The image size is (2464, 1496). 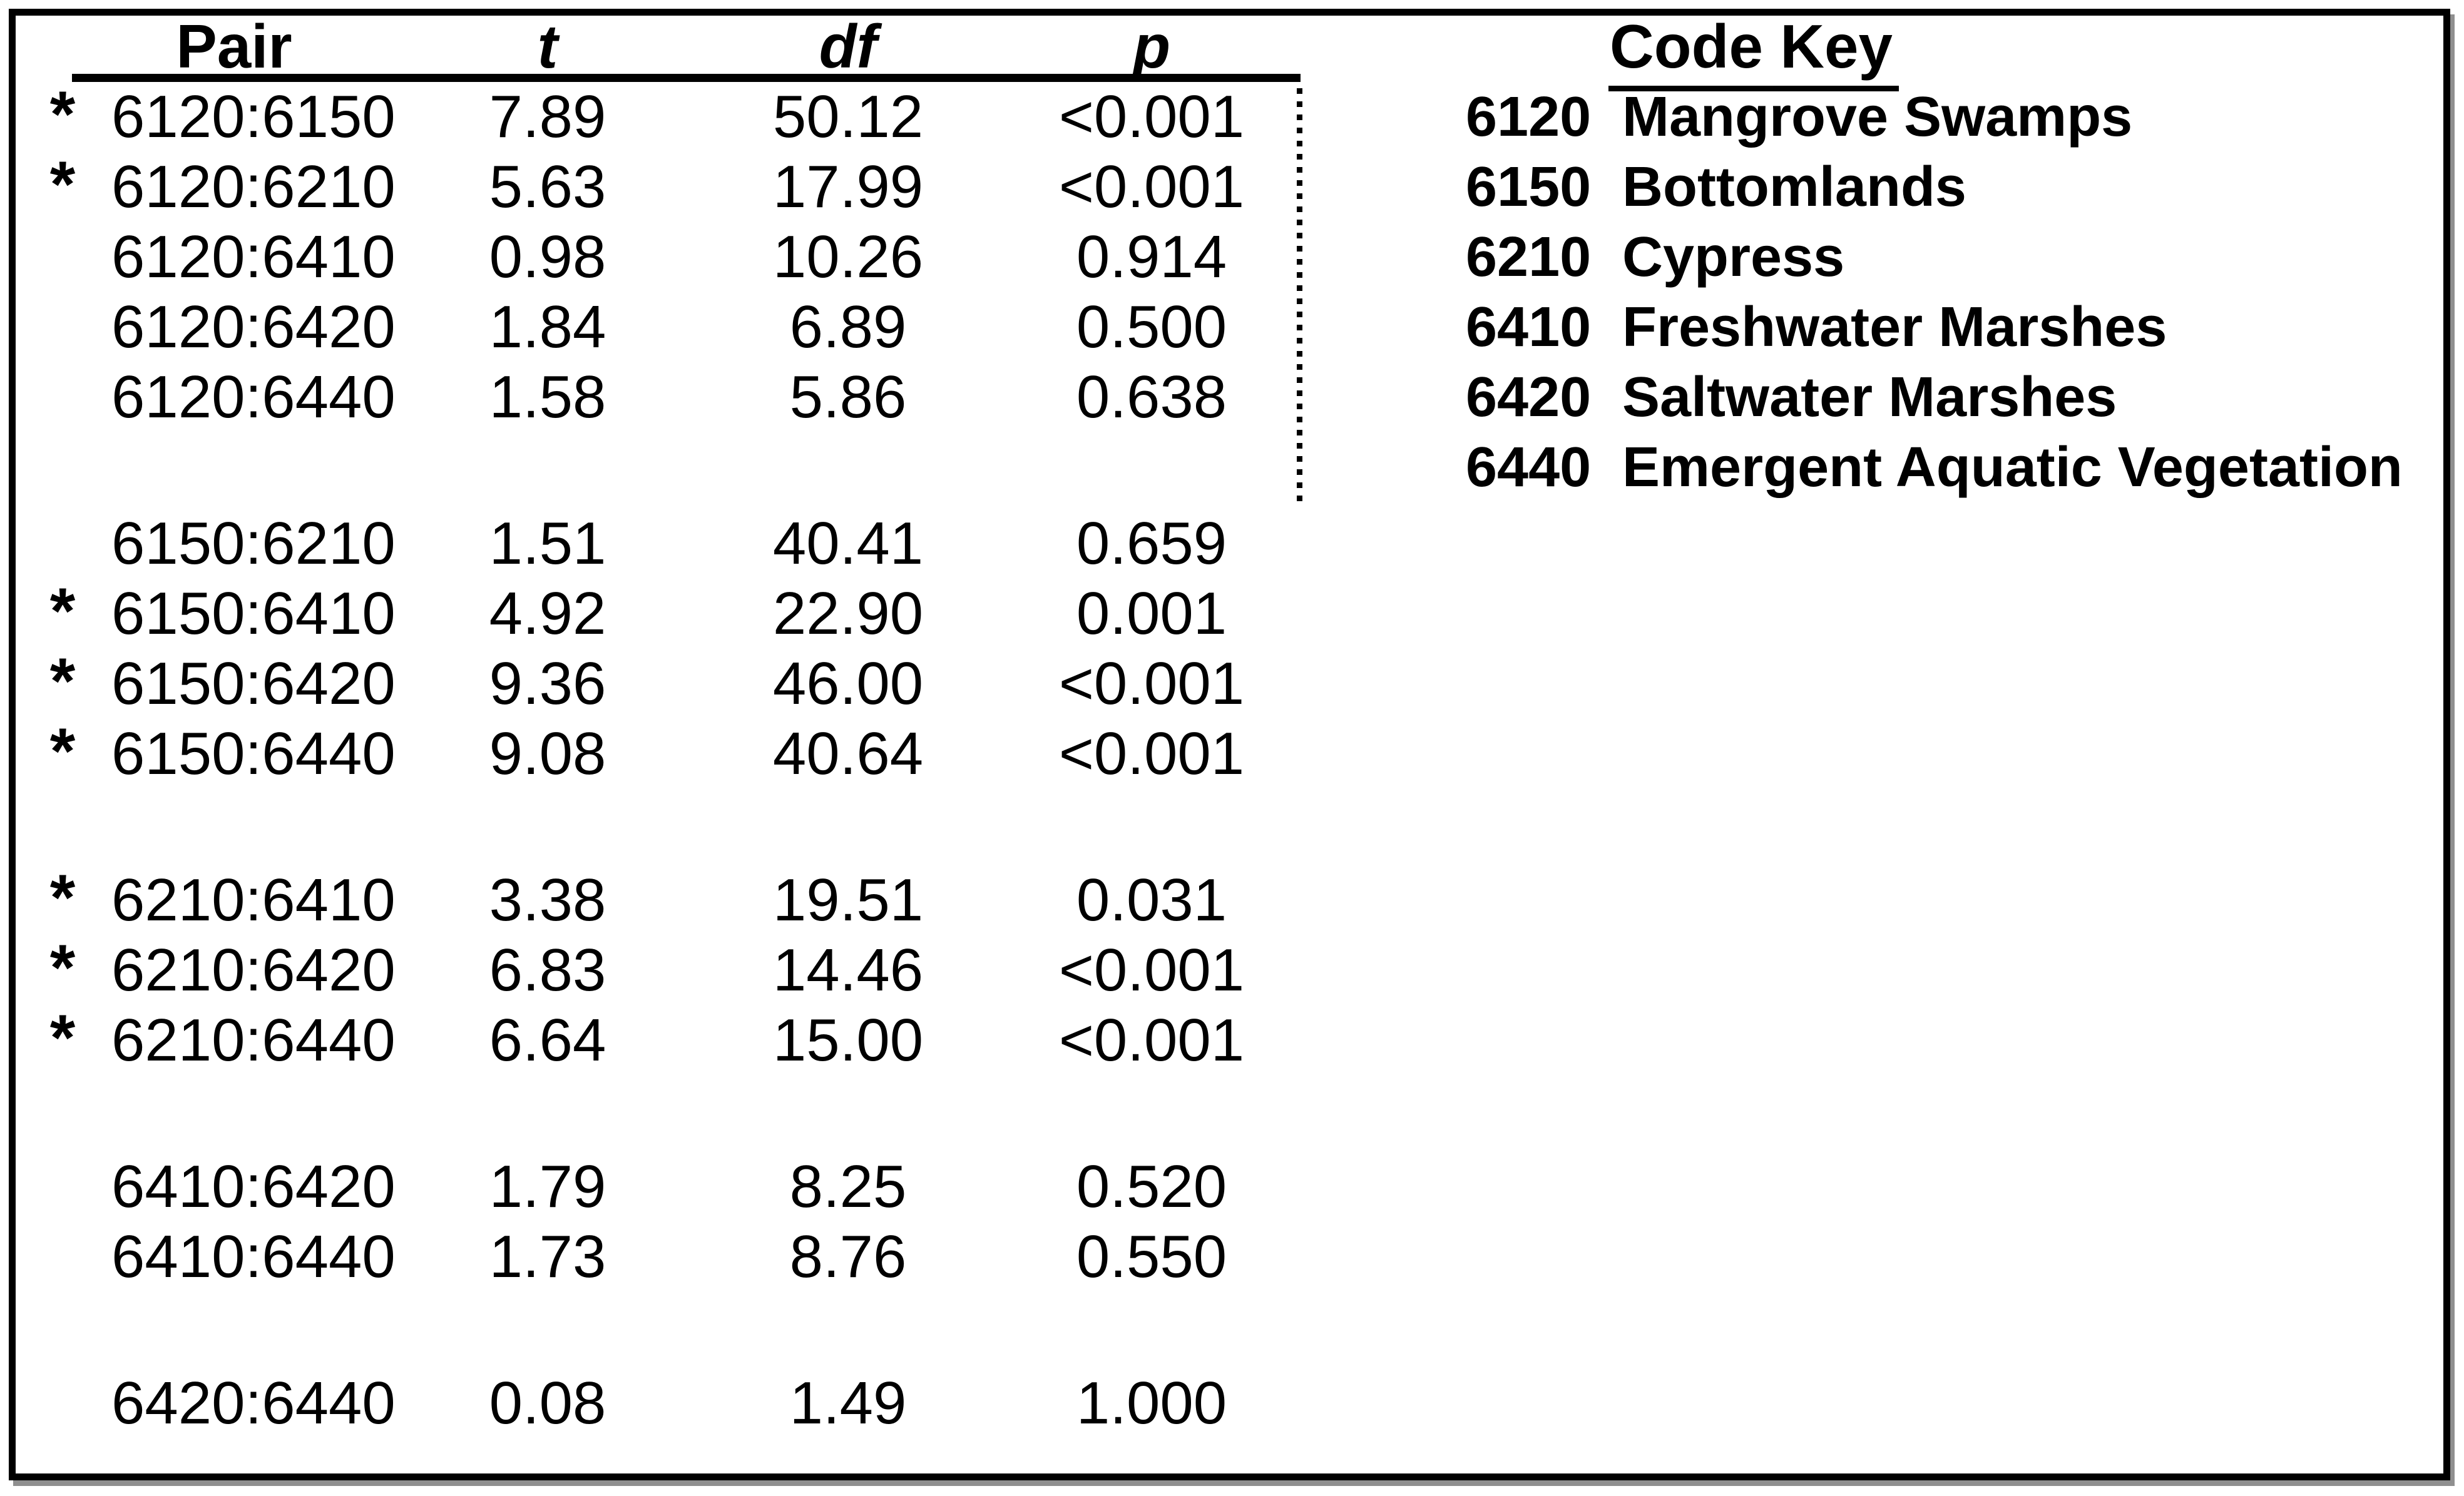 I want to click on df-column-header: df, so click(x=848, y=46).